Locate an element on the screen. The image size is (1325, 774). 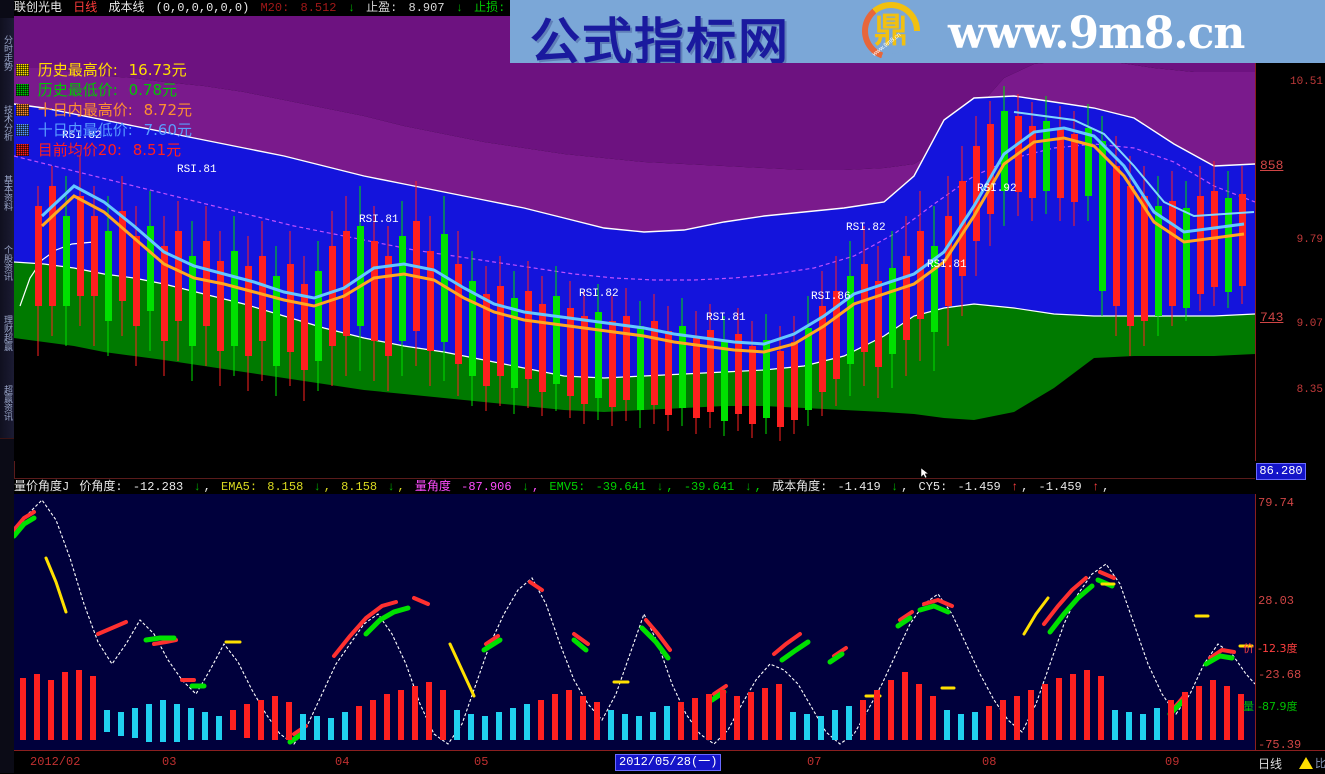
time-label: 09 is located at coordinates (1172, 762).